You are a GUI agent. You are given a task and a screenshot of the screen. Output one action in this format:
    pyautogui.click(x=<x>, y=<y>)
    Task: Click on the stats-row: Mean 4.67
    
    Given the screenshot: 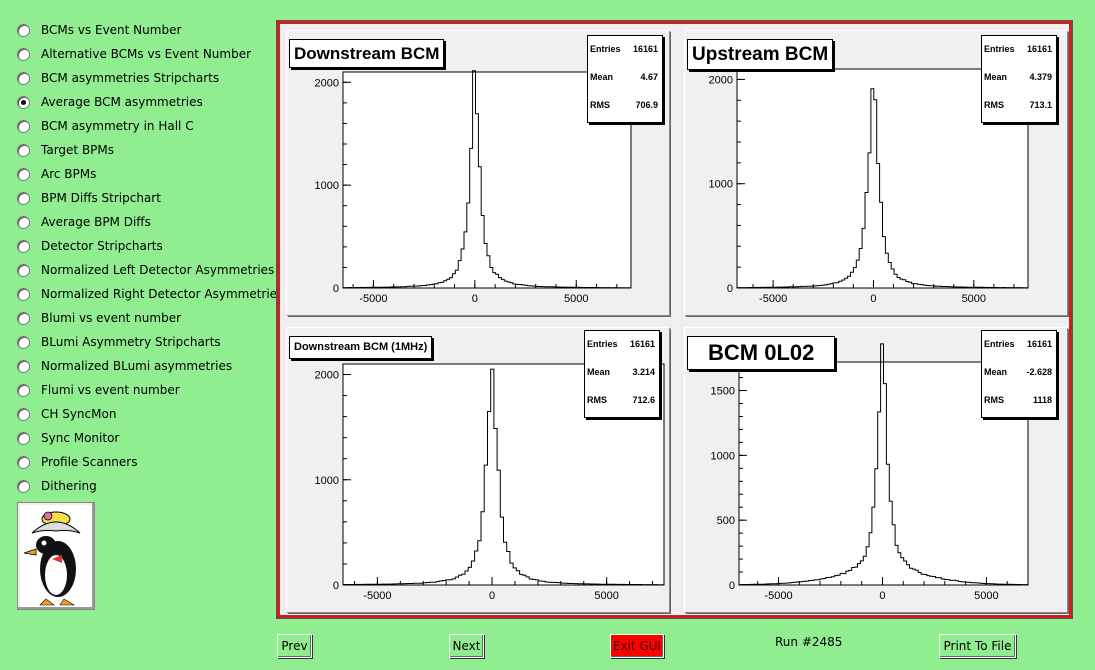 What is the action you would take?
    pyautogui.click(x=624, y=77)
    